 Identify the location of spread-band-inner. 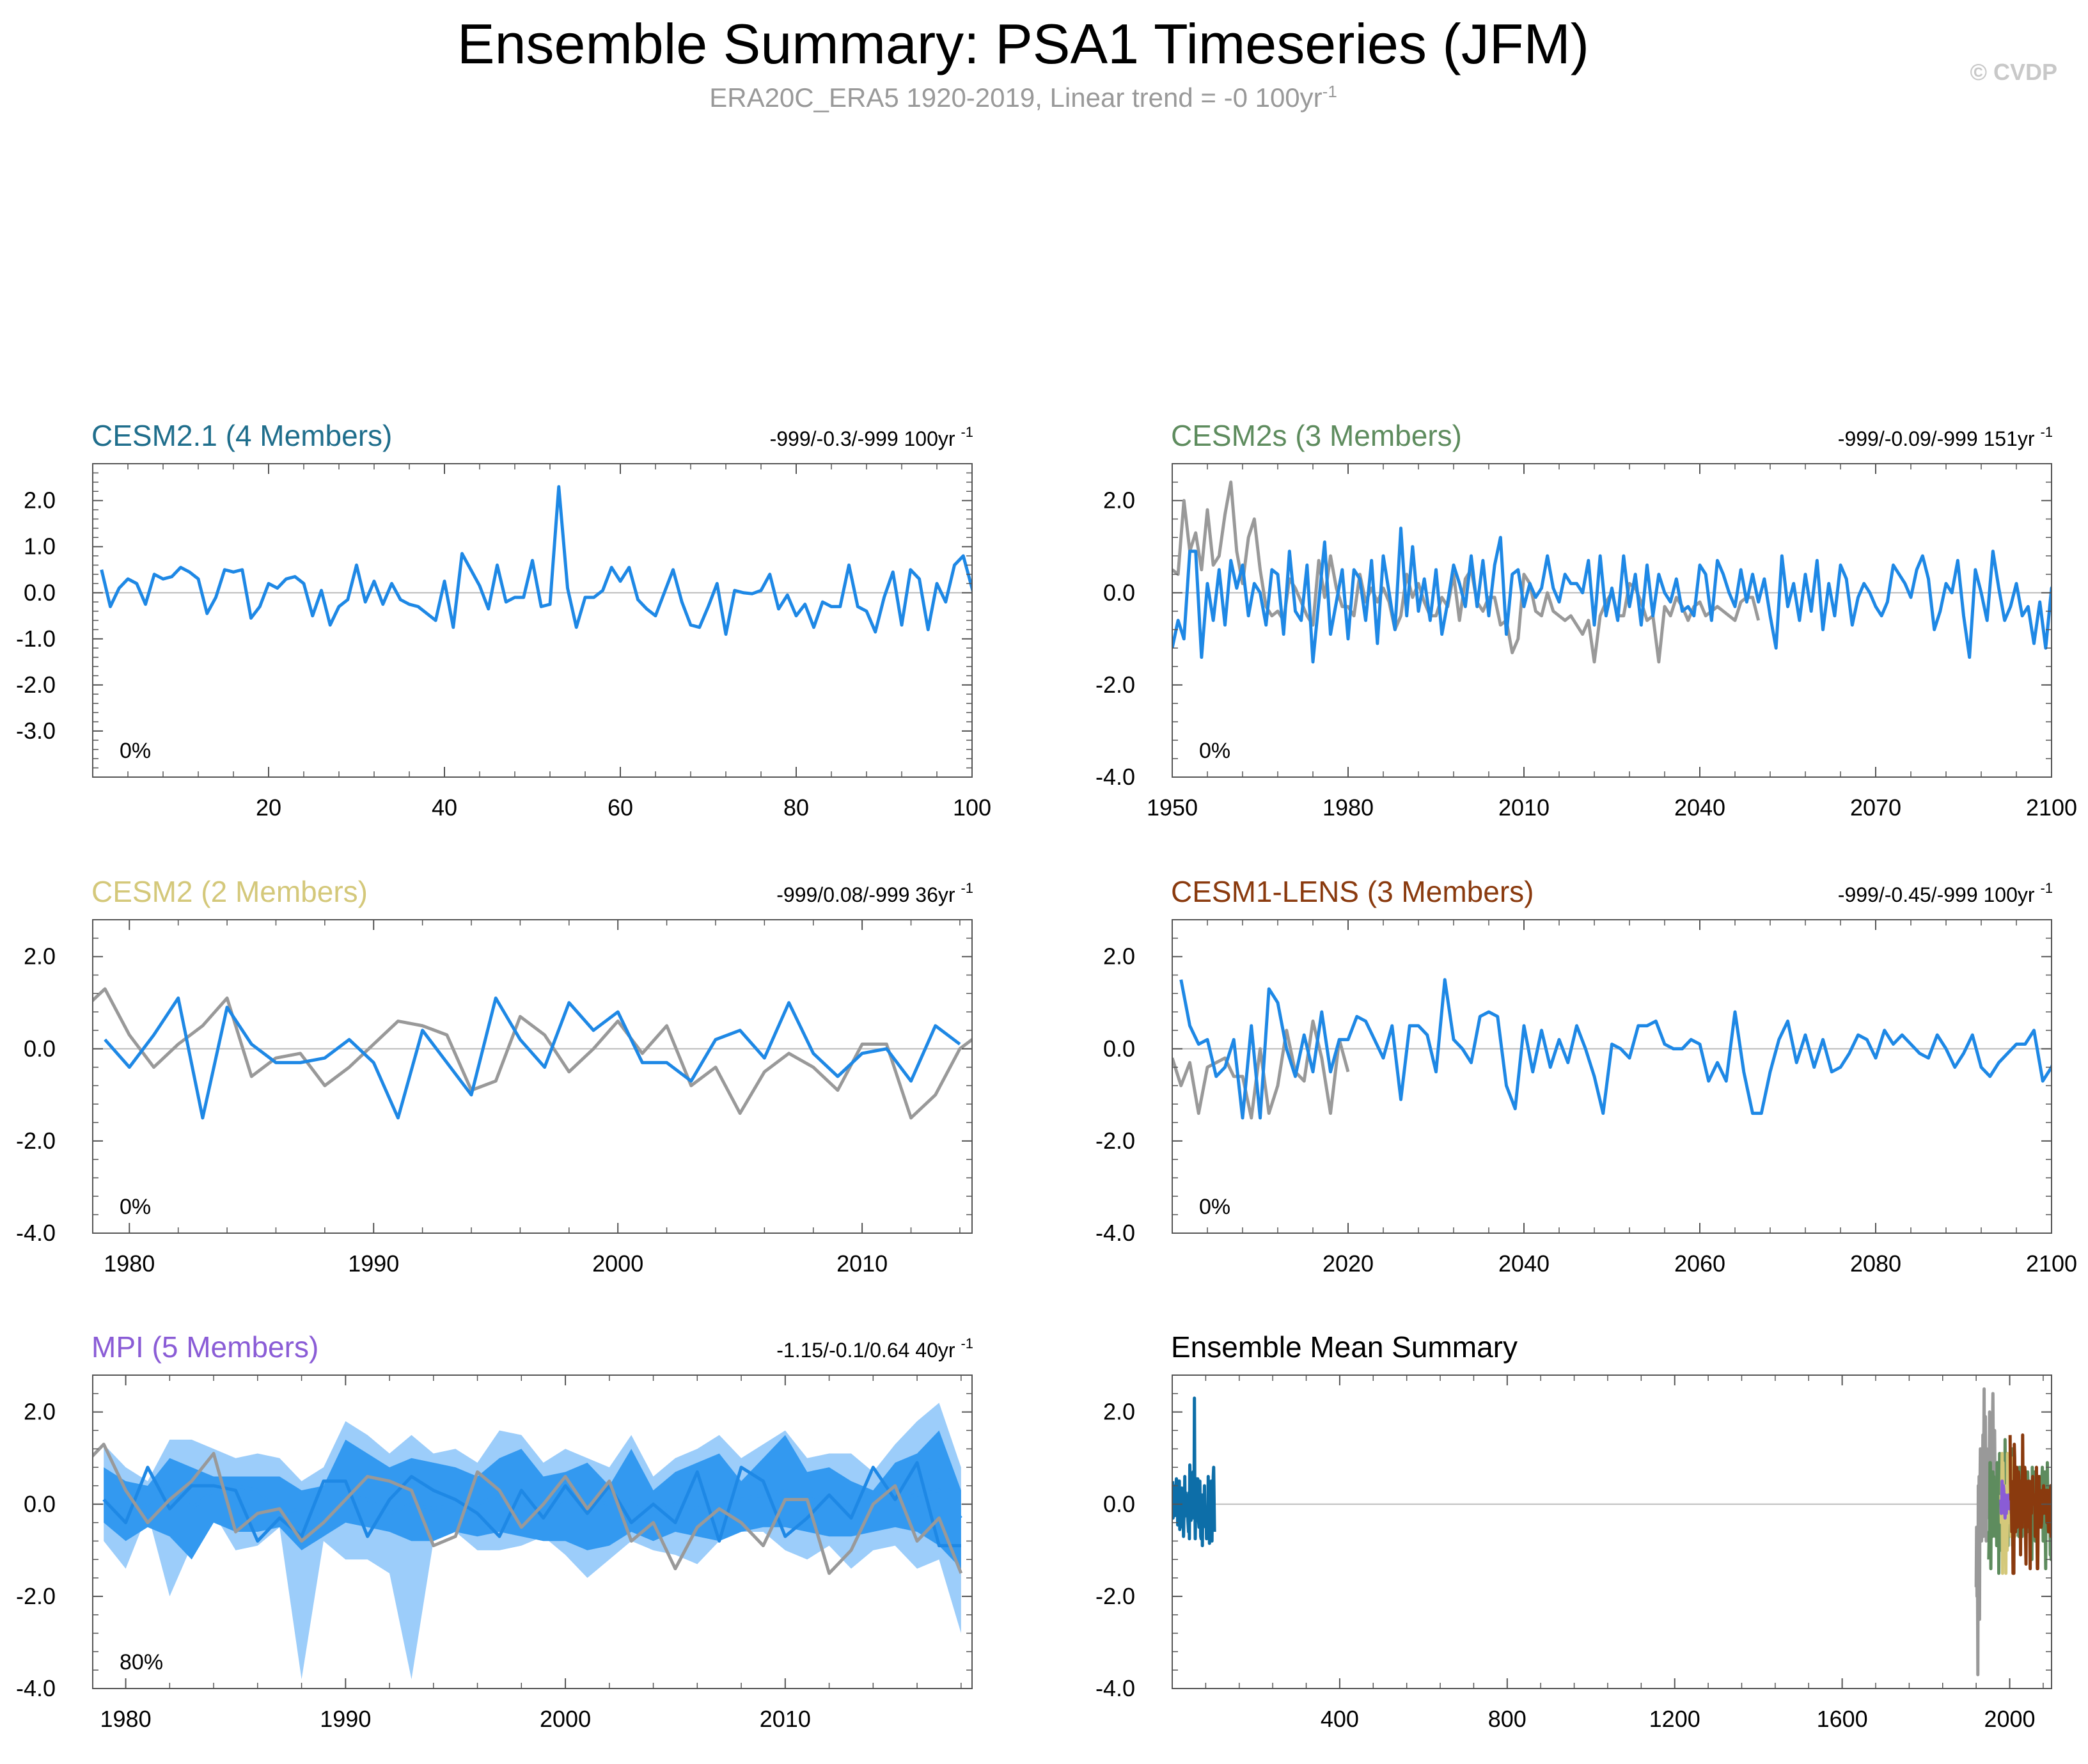
(532, 1500).